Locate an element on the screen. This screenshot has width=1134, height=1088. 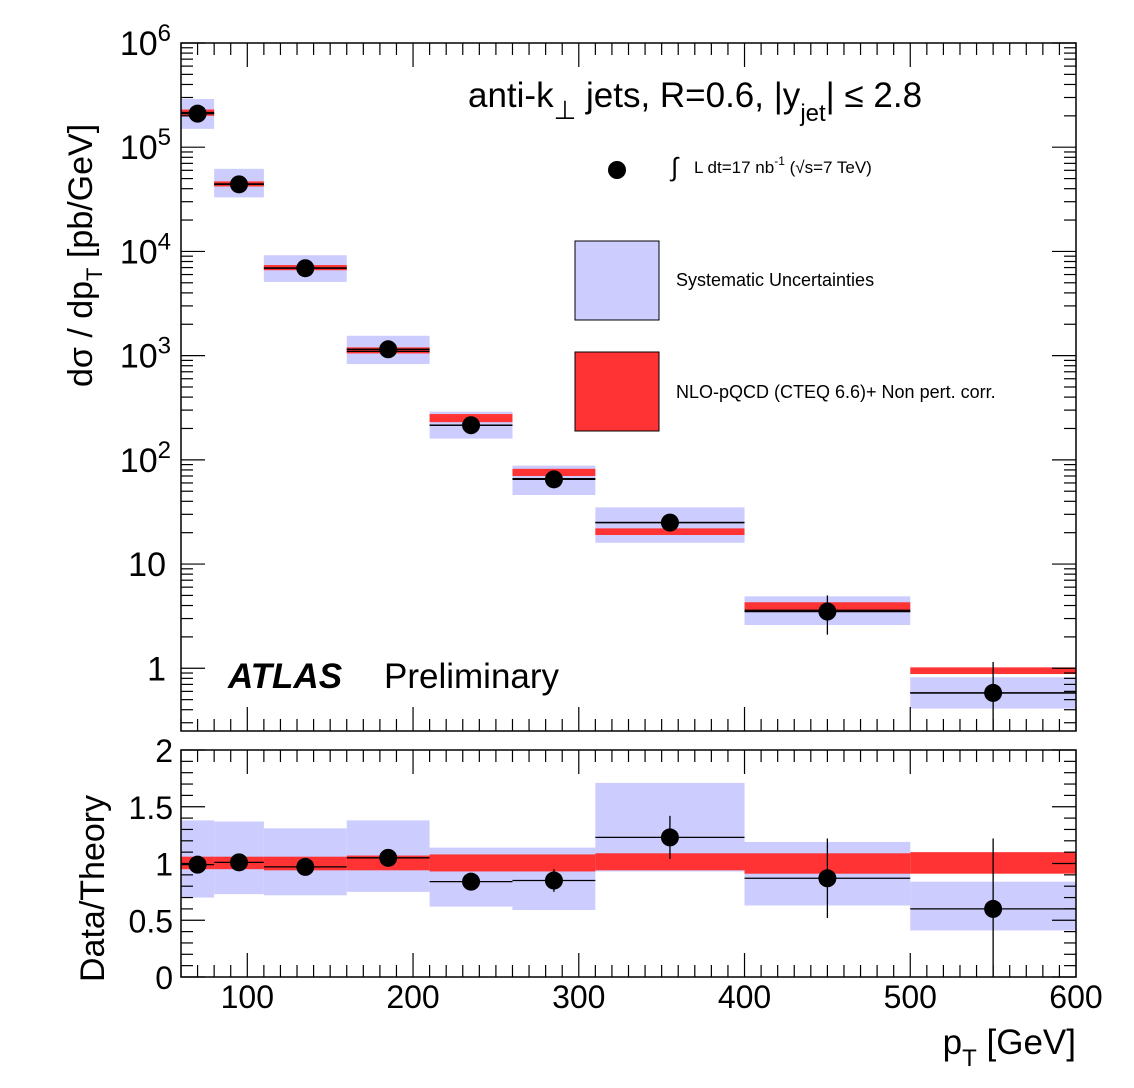
top-y-tick-labels: 1 10 10² 10³ 10⁴ 10⁵ 10⁶ is located at coordinates (145, 354).